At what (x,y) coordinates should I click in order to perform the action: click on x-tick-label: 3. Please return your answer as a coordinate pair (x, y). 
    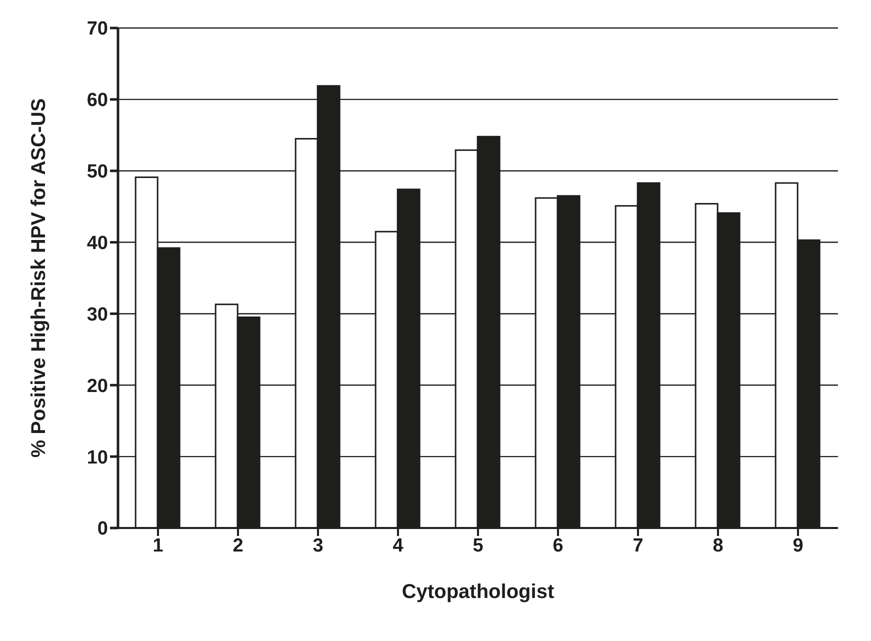
    Looking at the image, I should click on (318, 545).